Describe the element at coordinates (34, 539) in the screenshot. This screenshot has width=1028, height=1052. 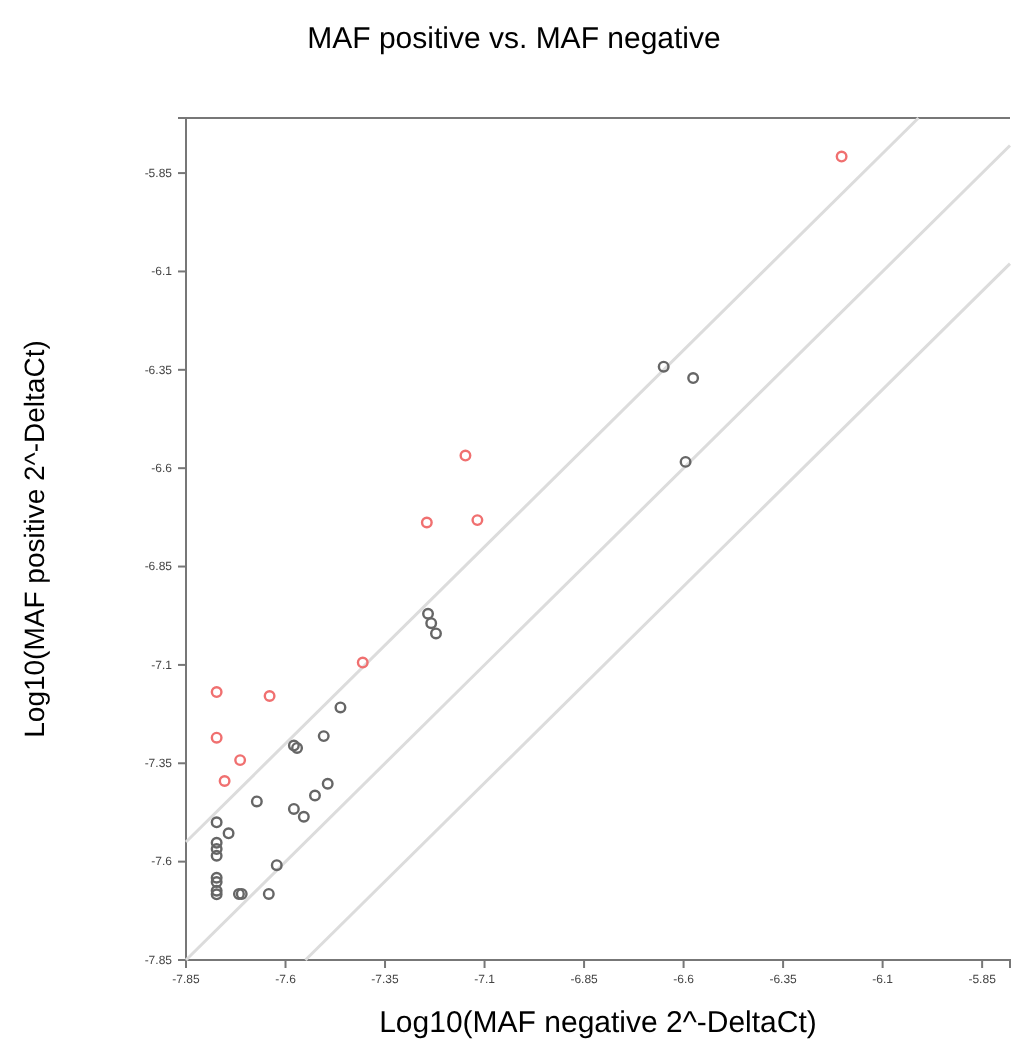
I see `y-axis-title: Log10(MAF positive 2^-DeltaCt)` at that location.